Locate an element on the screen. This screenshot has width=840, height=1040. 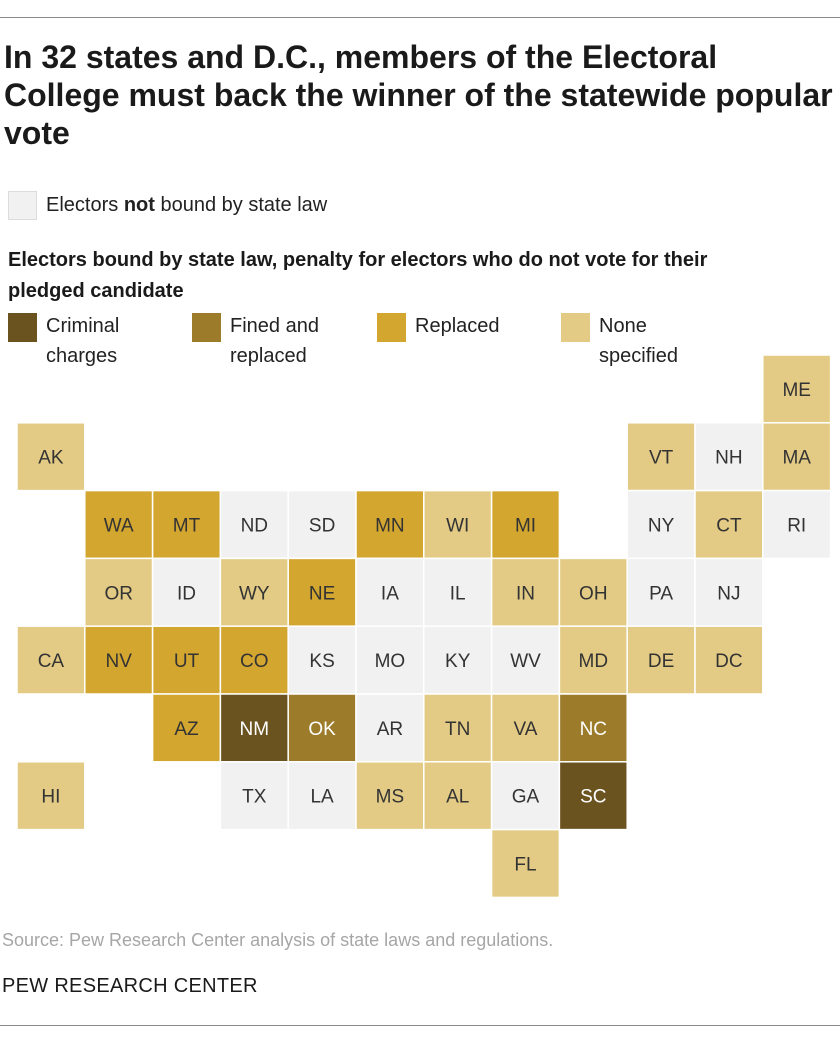
state-tile-ia: IA is located at coordinates (390, 592).